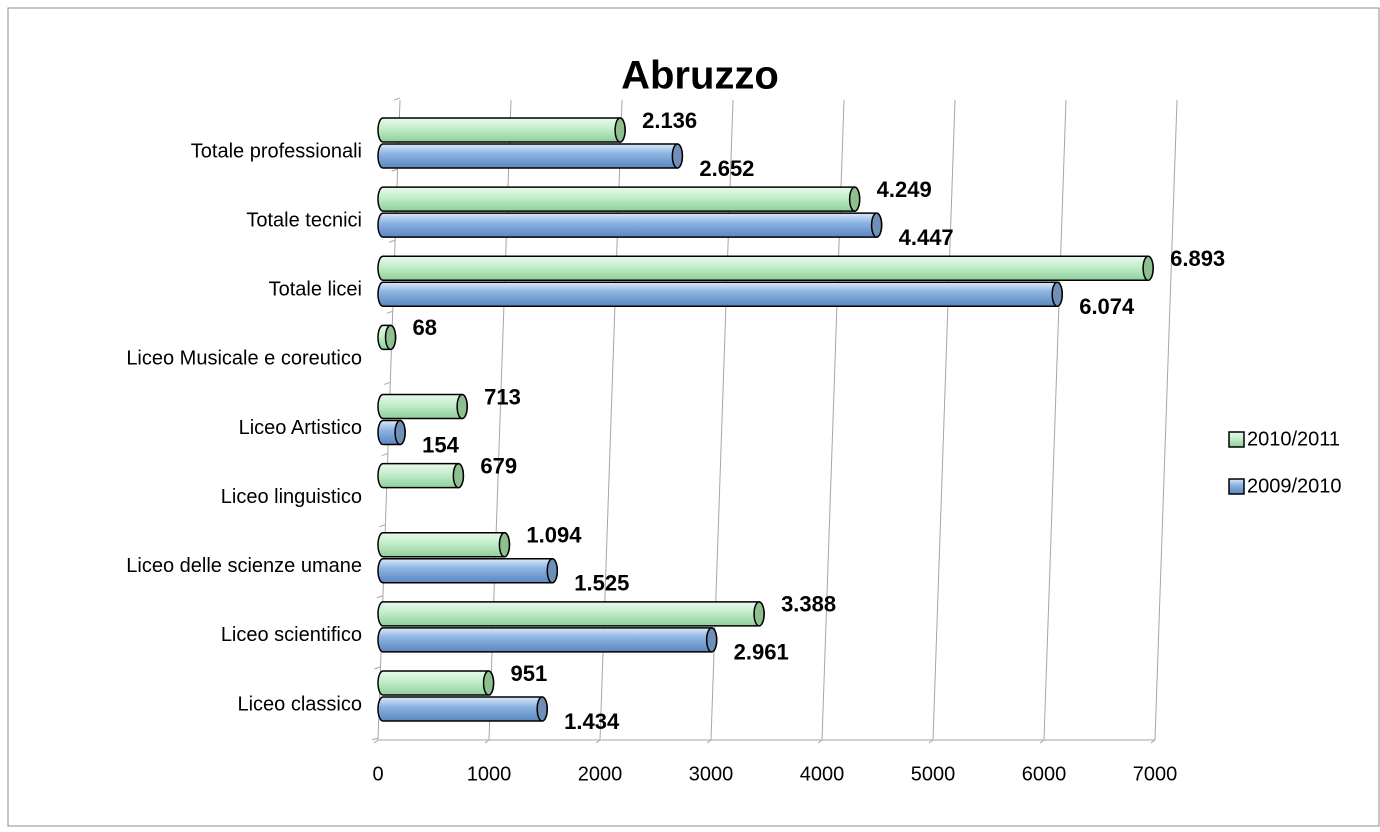 This screenshot has width=1380, height=832. Describe the element at coordinates (592, 721) in the screenshot. I see `value-label: 1.434` at that location.